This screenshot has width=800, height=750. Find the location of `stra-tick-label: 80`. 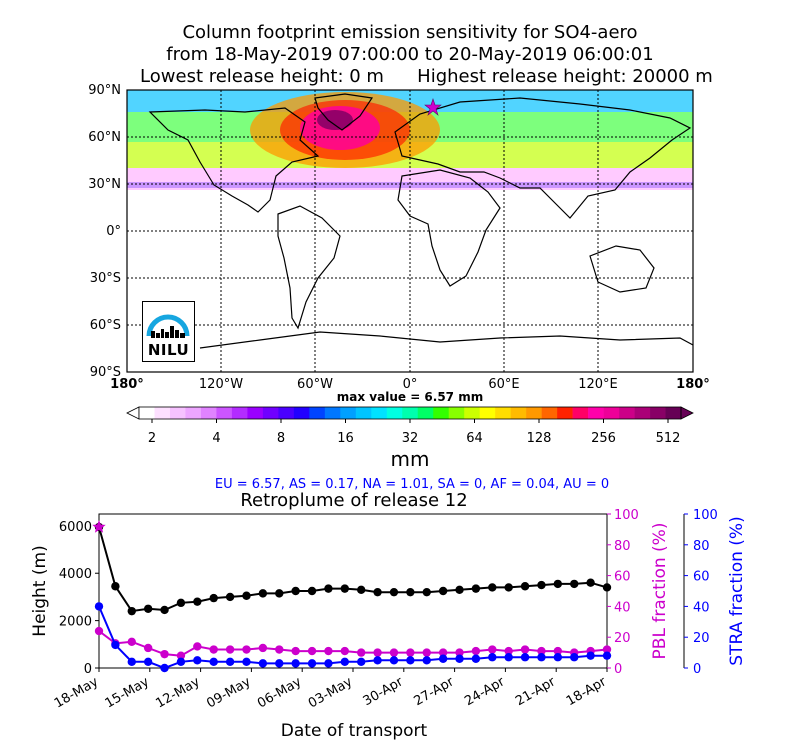

stra-tick-label: 80 is located at coordinates (701, 546).